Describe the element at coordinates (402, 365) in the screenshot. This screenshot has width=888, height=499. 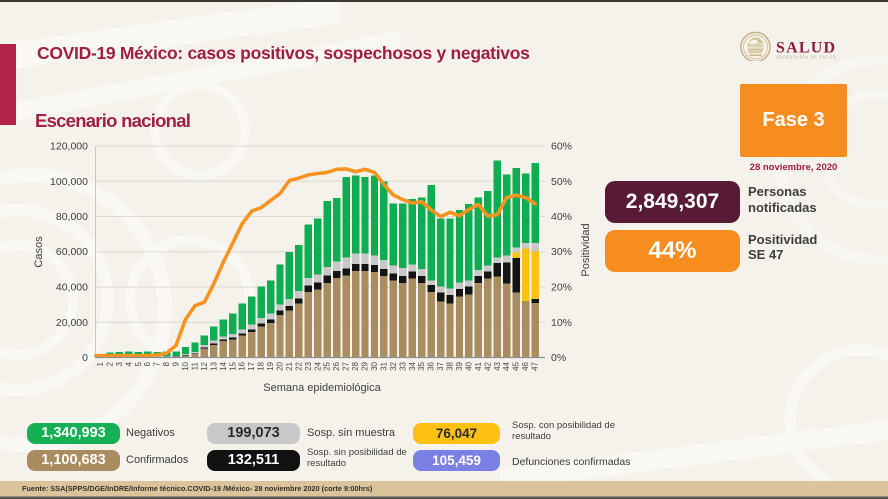
I see `svg-text: 33` at that location.